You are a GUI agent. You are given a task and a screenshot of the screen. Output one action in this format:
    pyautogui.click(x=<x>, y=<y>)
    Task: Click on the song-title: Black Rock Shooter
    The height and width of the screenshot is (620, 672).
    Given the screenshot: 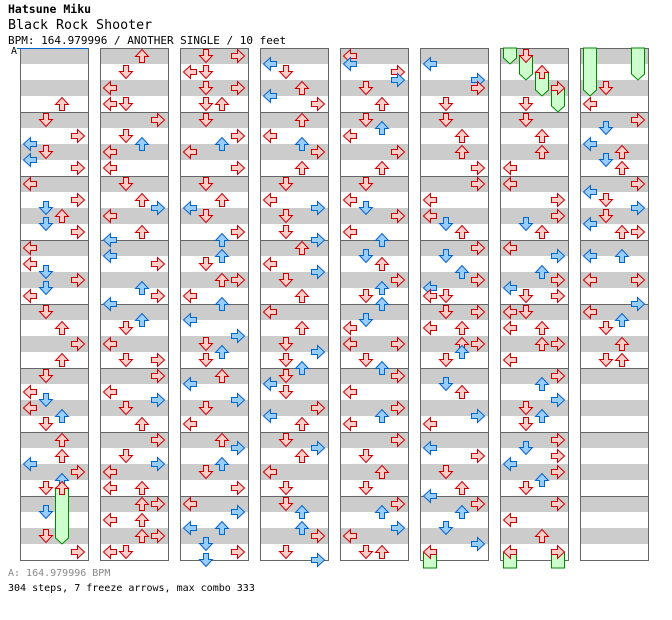 What is the action you would take?
    pyautogui.click(x=80, y=25)
    